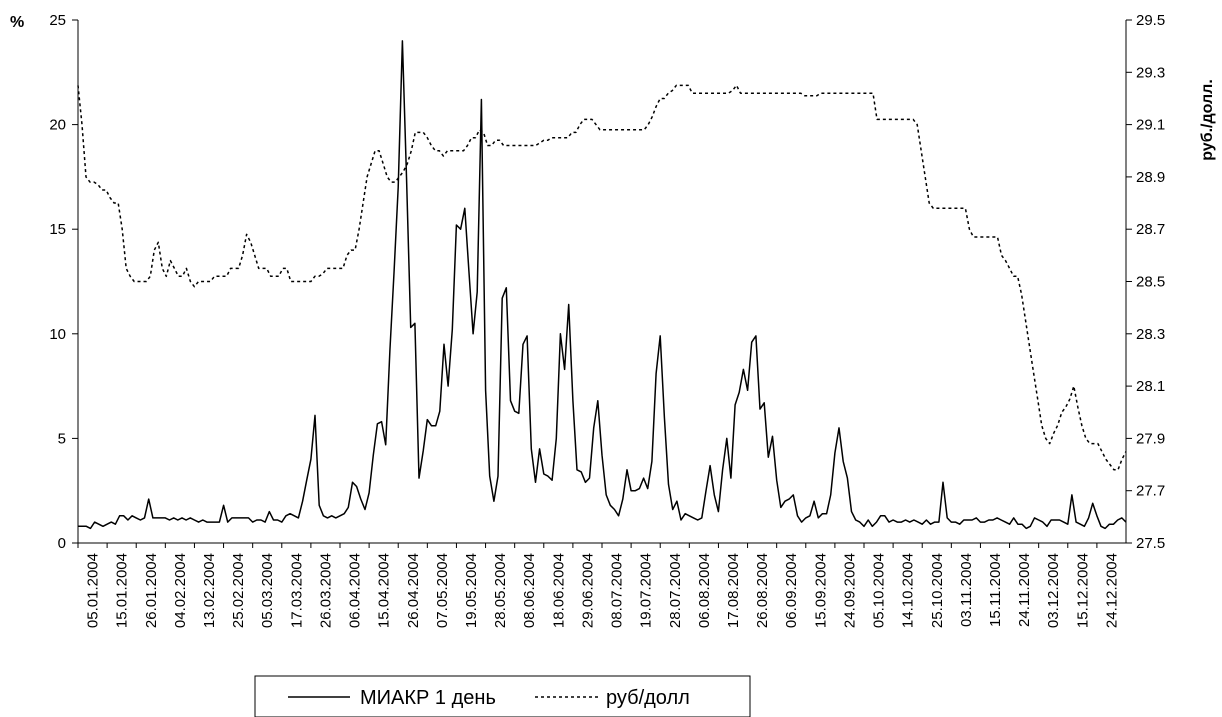 The height and width of the screenshot is (717, 1222). I want to click on x-tick-label: 19.05.2004, so click(471, 590).